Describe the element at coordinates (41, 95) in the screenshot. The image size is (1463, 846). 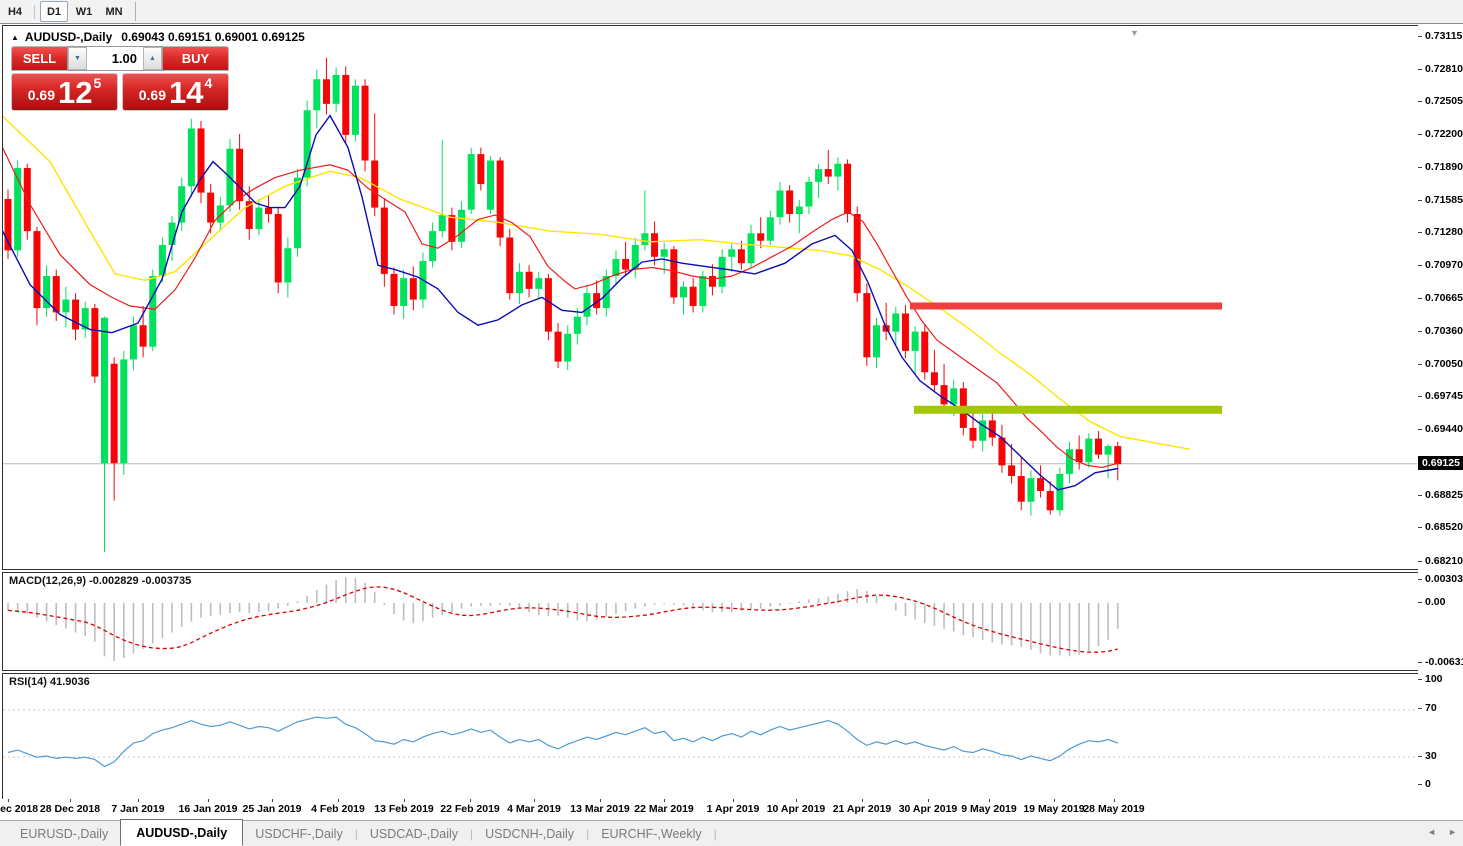
I see `sell-price-prefix: 0.69` at that location.